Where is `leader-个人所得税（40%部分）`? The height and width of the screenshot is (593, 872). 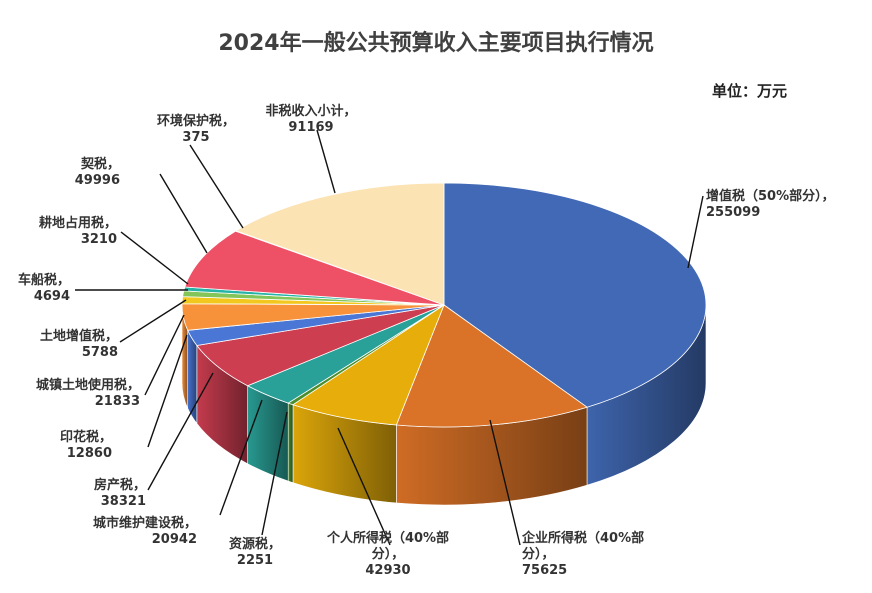
leader-个人所得税（40%部分） is located at coordinates (364, 486).